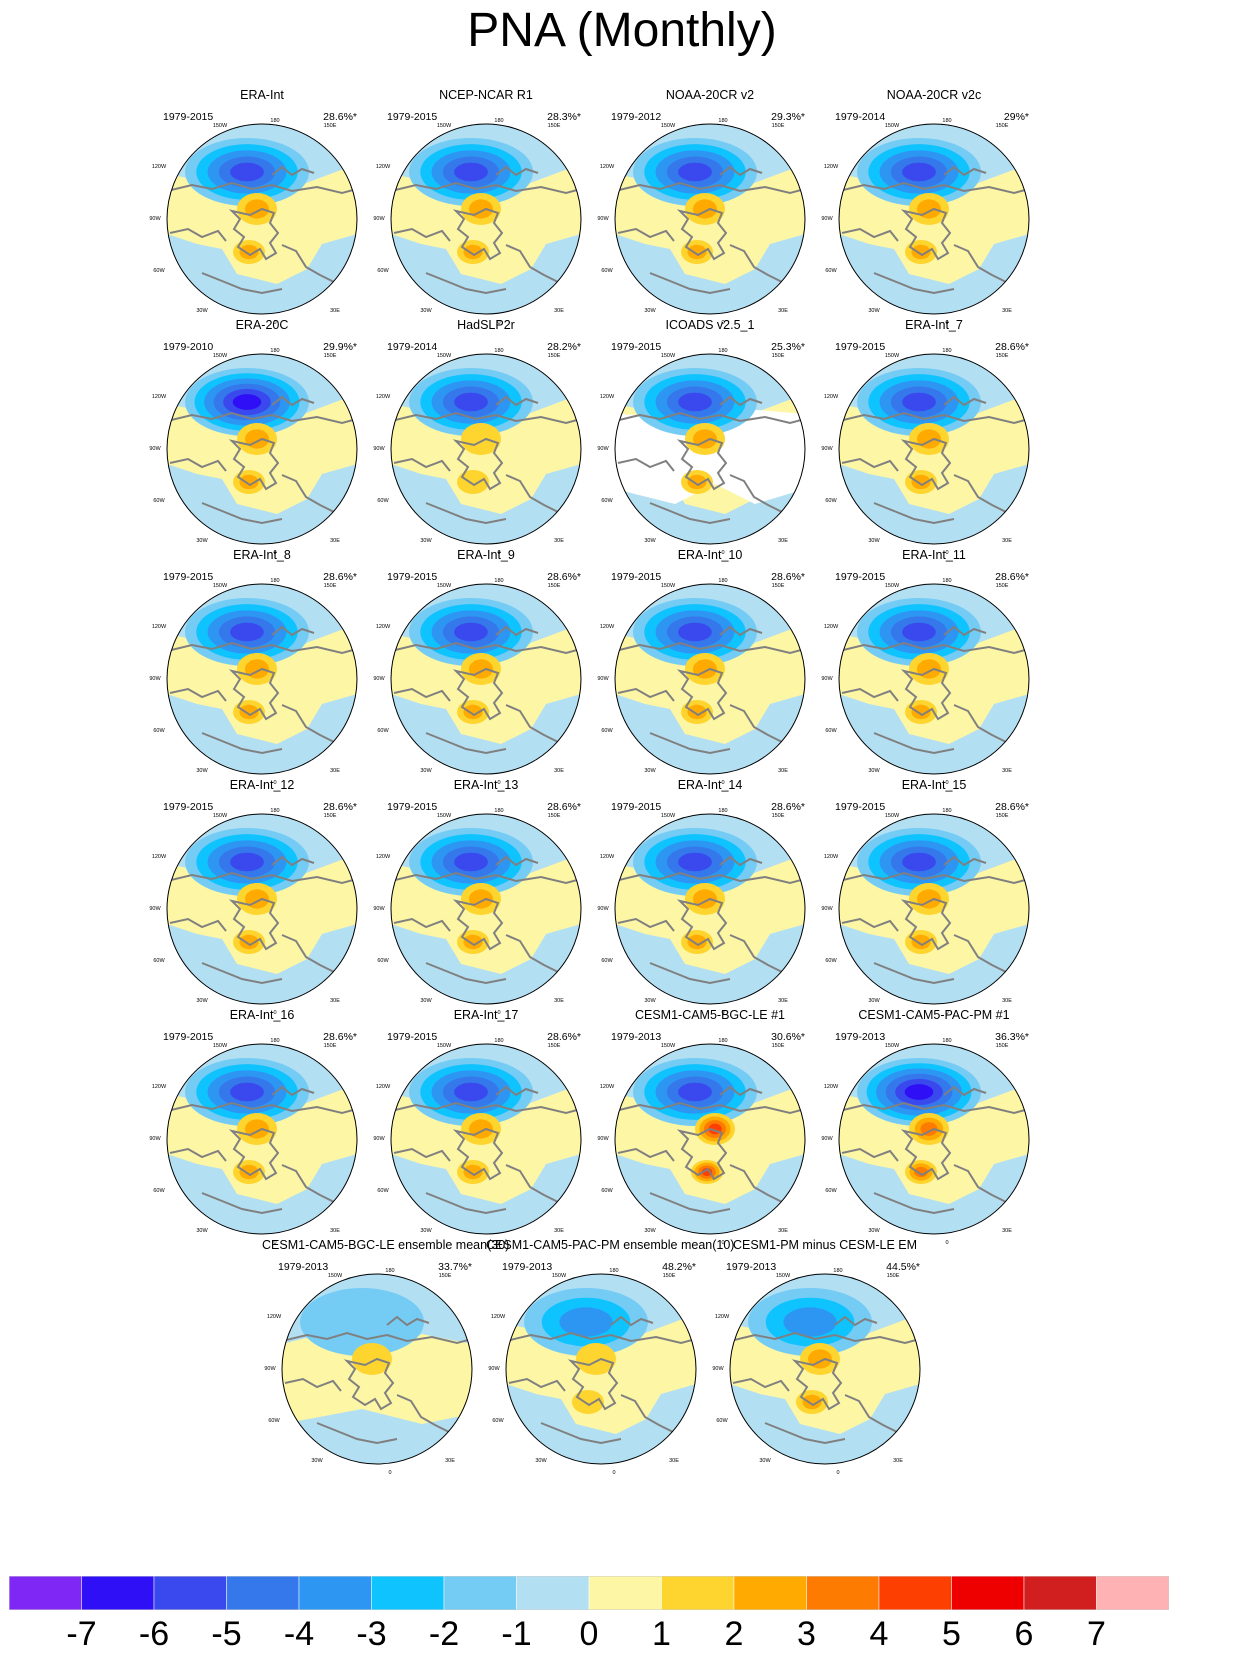  What do you see at coordinates (81, 1634) in the screenshot?
I see `colorbar-tick-label: -7` at bounding box center [81, 1634].